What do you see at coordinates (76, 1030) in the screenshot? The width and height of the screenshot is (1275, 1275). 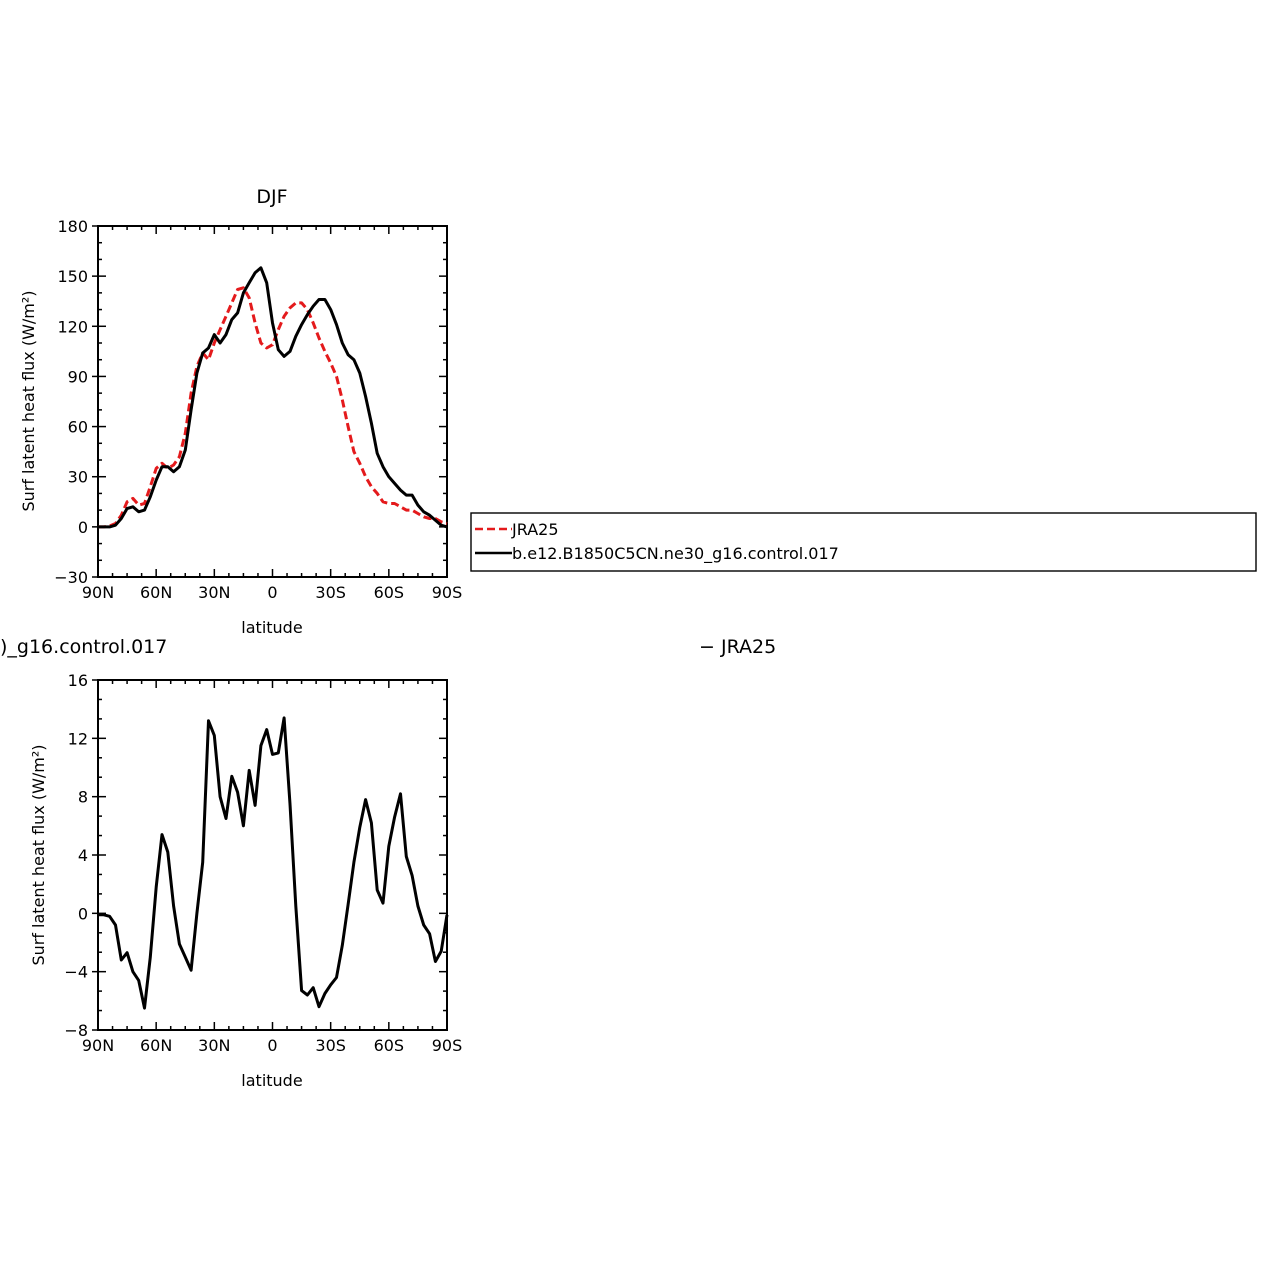 I see `y-tick-label: −8` at bounding box center [76, 1030].